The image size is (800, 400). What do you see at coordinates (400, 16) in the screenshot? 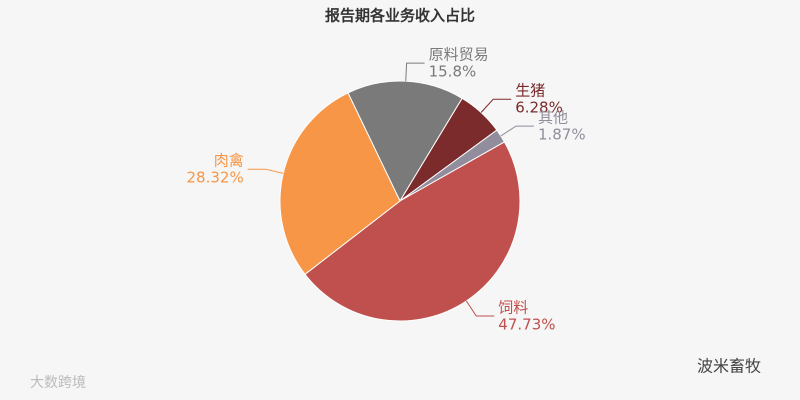
I see `chart-title: 报告期各业务收入占比` at bounding box center [400, 16].